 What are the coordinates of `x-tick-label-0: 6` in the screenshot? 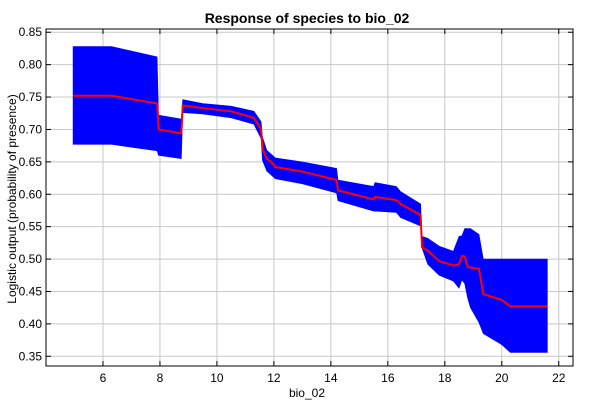 It's located at (103, 378).